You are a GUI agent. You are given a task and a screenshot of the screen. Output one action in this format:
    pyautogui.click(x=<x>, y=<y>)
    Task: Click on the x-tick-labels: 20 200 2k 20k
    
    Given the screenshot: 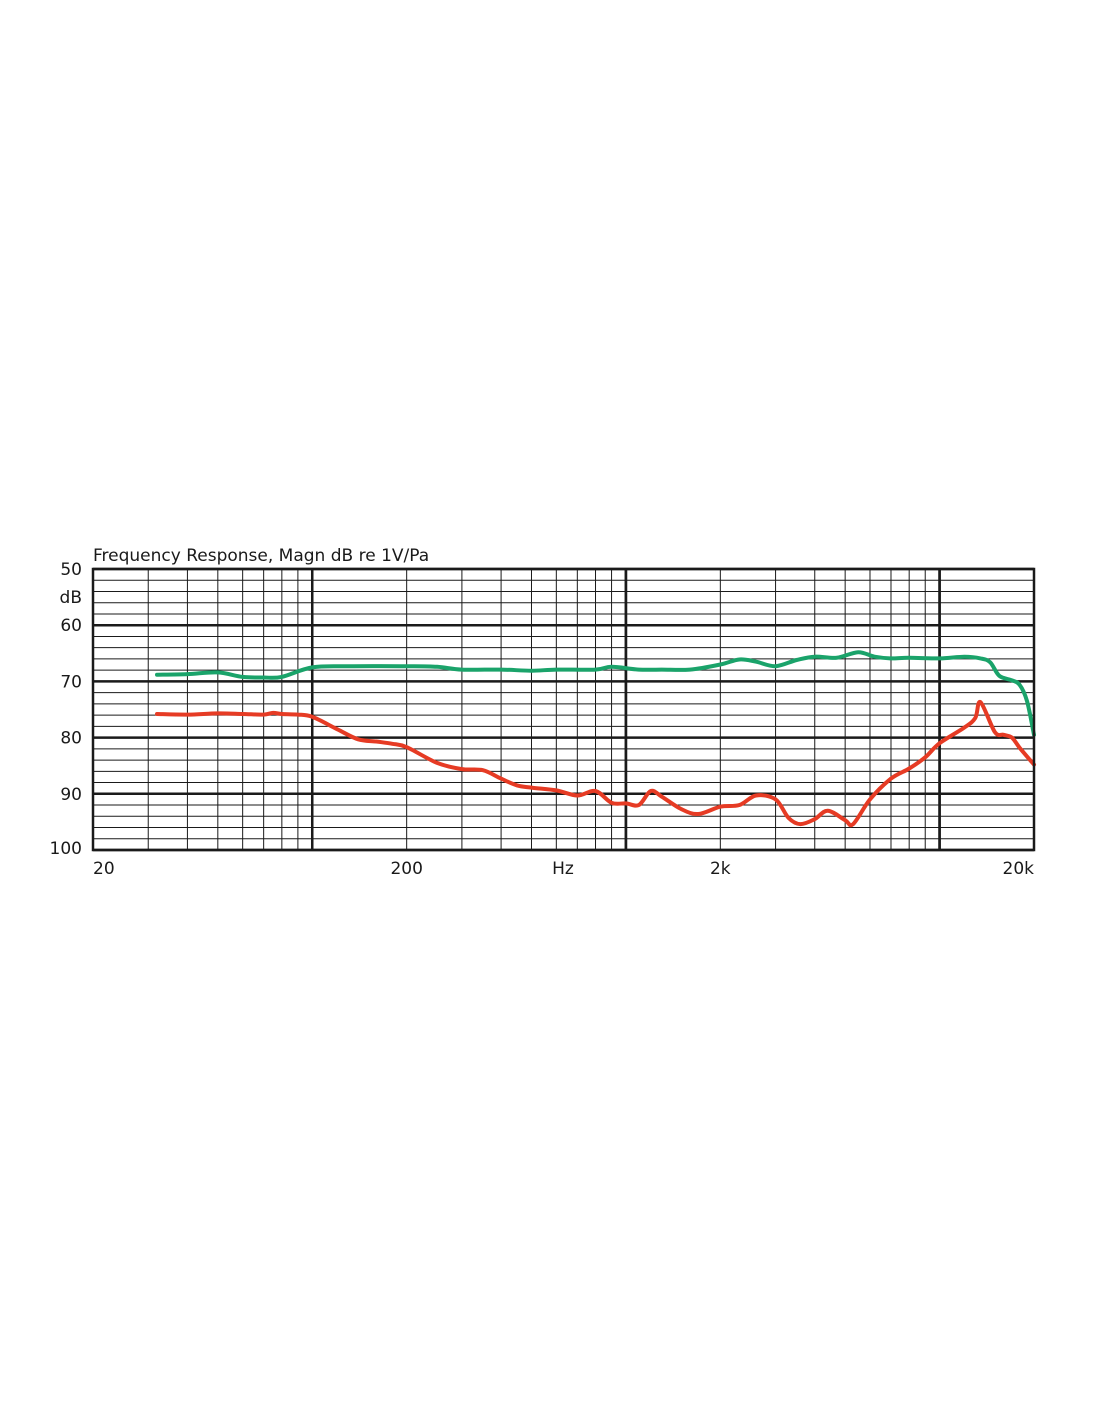 What is the action you would take?
    pyautogui.click(x=563, y=869)
    